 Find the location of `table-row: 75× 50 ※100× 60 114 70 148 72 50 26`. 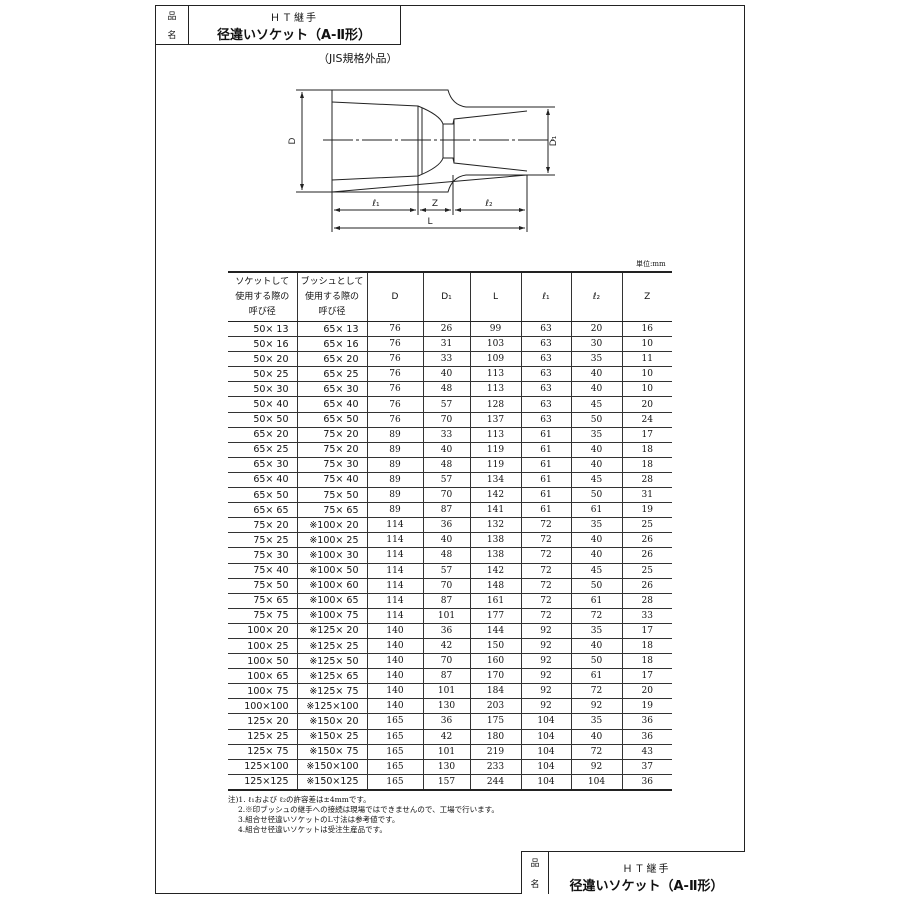

table-row: 75× 50 ※100× 60 114 70 148 72 50 26 is located at coordinates (450, 586).